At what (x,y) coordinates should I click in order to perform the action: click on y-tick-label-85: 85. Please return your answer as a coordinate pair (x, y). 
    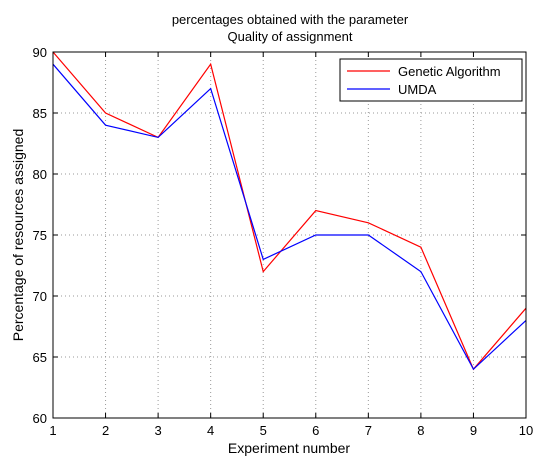
    Looking at the image, I should click on (40, 113).